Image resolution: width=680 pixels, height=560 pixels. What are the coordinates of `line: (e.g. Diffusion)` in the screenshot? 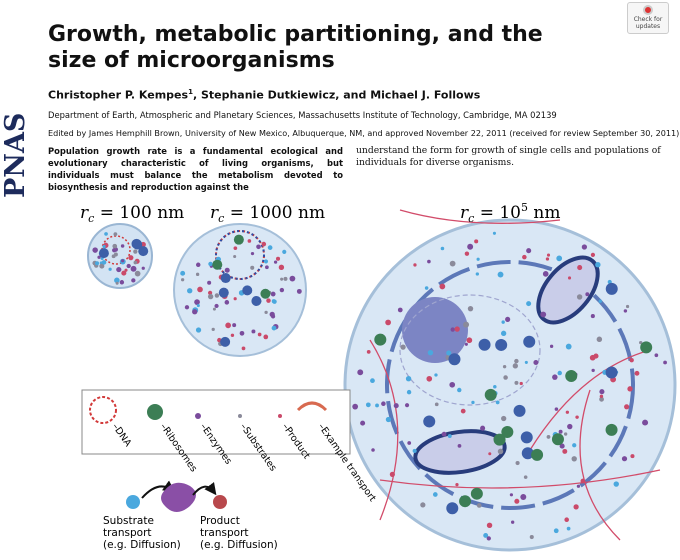 It's located at (239, 545).